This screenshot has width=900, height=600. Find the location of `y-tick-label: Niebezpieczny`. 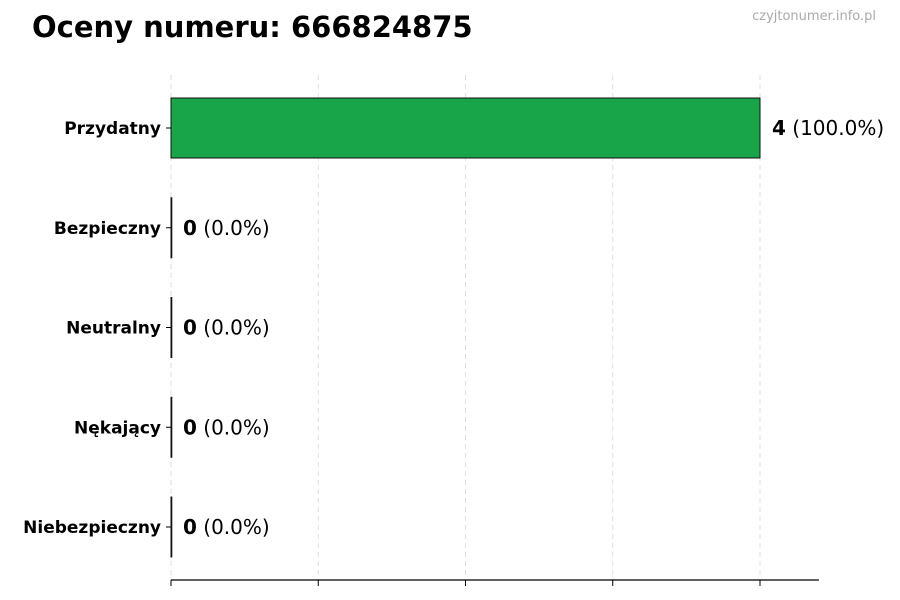

y-tick-label: Niebezpieczny is located at coordinates (92, 528).